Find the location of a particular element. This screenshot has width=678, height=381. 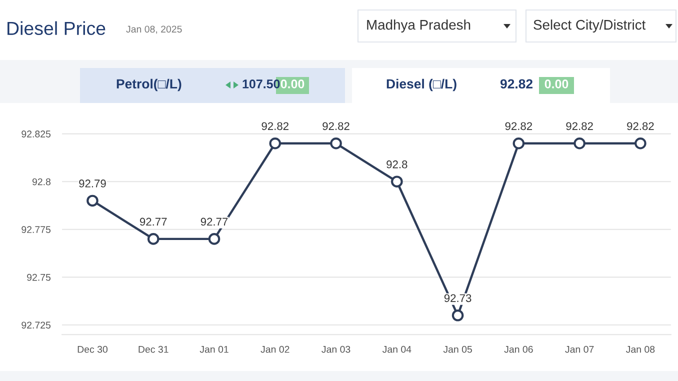

x-tick-label: Jan 08 is located at coordinates (640, 349).